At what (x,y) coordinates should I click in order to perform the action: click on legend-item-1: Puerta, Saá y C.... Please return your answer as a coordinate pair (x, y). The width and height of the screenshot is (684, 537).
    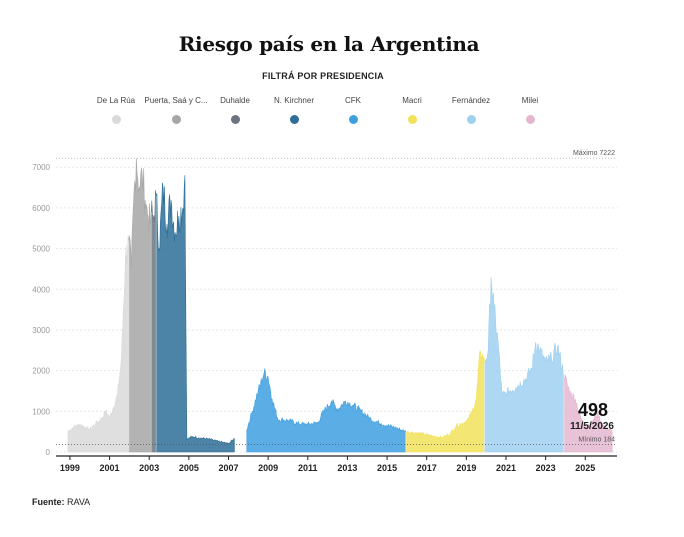
    Looking at the image, I should click on (176, 110).